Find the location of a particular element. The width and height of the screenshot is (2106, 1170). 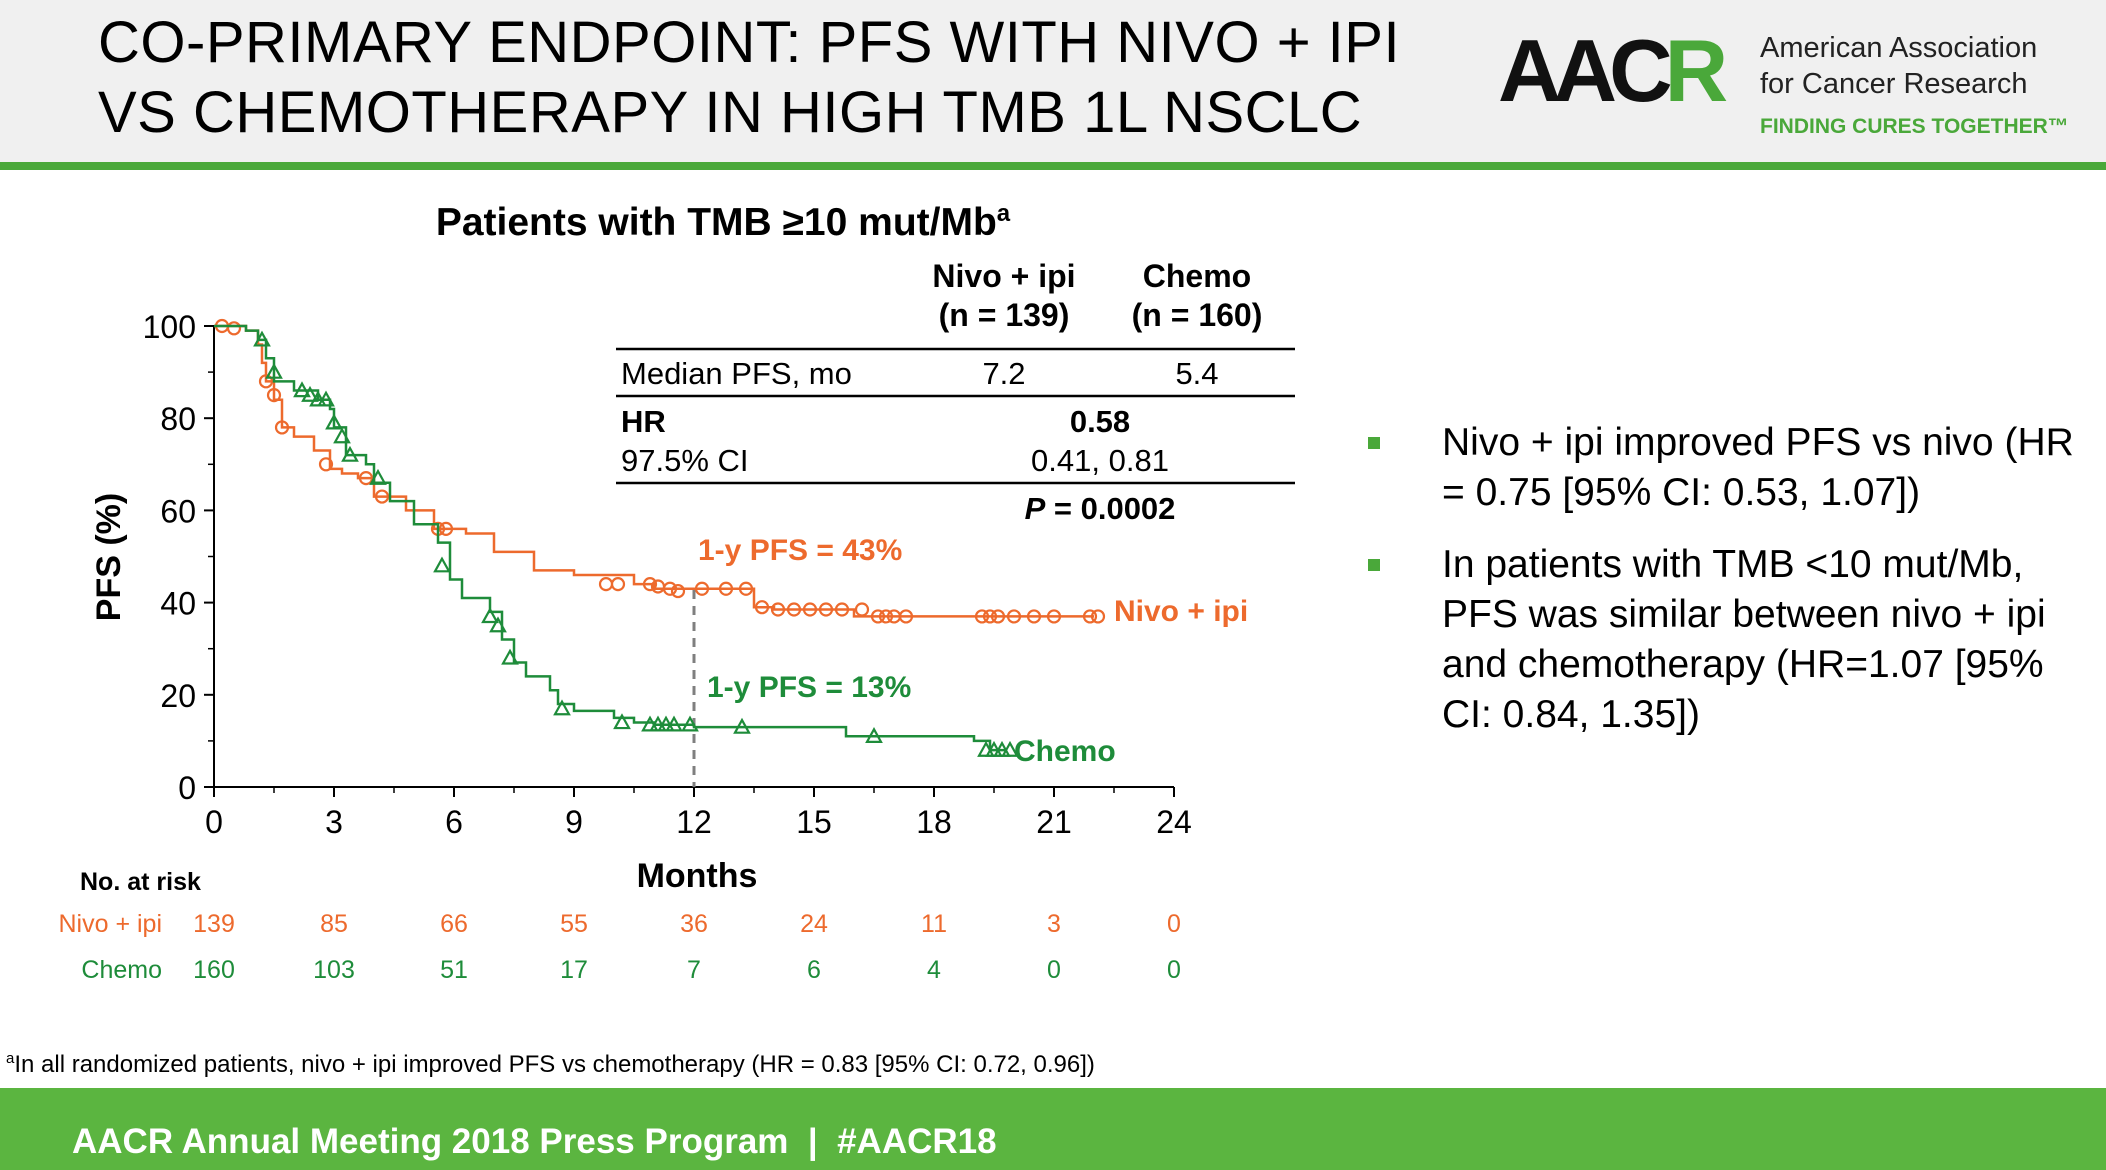

nivo-1y-pfs-label: 1-y PFS = 43% is located at coordinates (800, 550).